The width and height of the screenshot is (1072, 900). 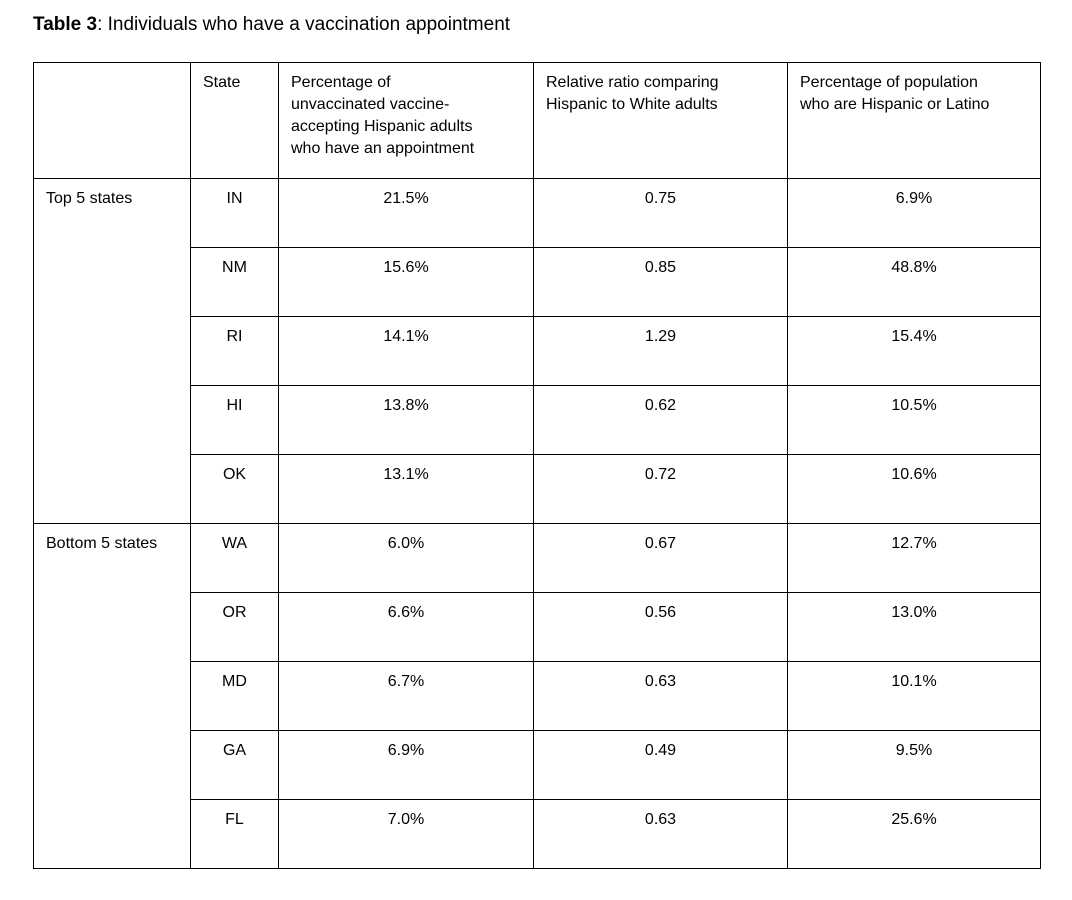 What do you see at coordinates (406, 696) in the screenshot?
I see `pct-appointment-cell: 6.7%` at bounding box center [406, 696].